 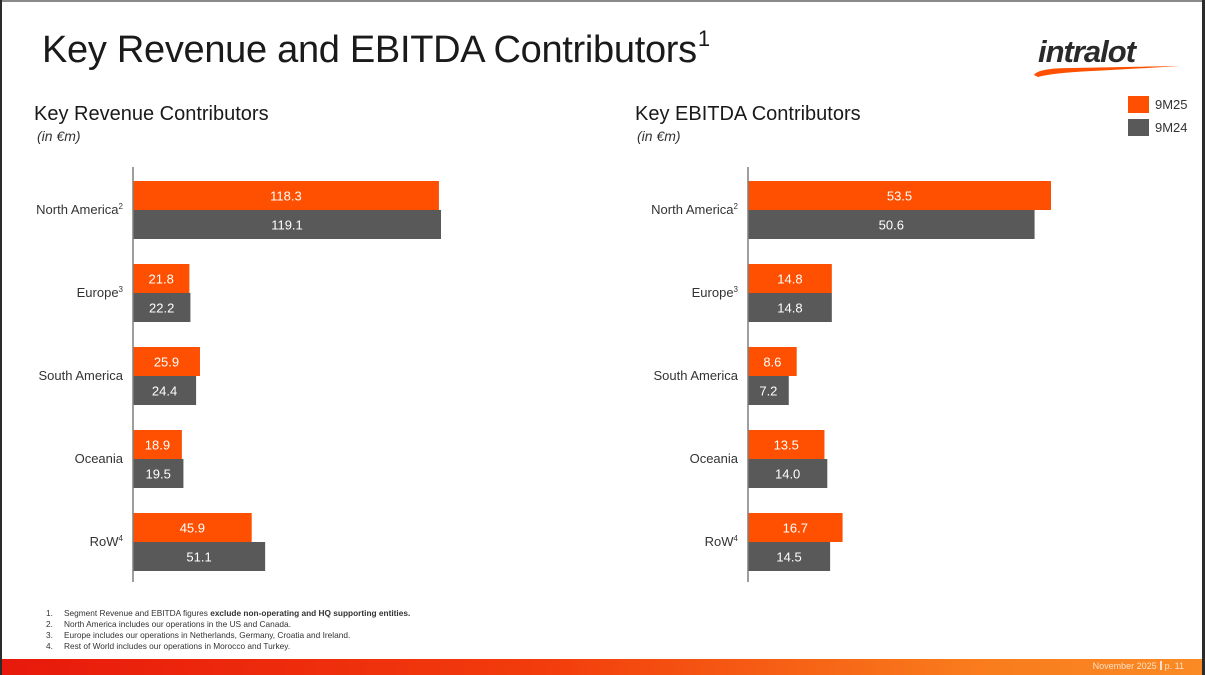 I want to click on ebitda-chart-subtitle: (in €m), so click(x=659, y=136).